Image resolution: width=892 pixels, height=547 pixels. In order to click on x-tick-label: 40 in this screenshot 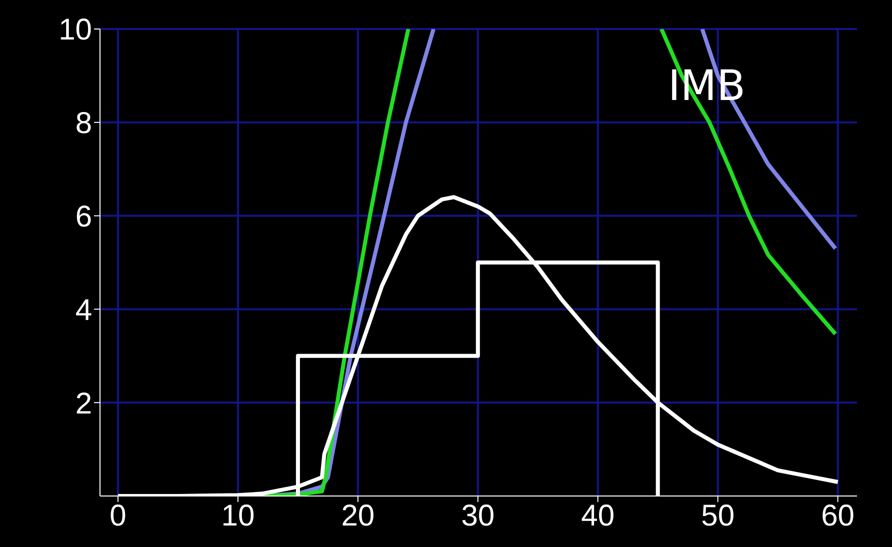, I will do `click(598, 515)`.